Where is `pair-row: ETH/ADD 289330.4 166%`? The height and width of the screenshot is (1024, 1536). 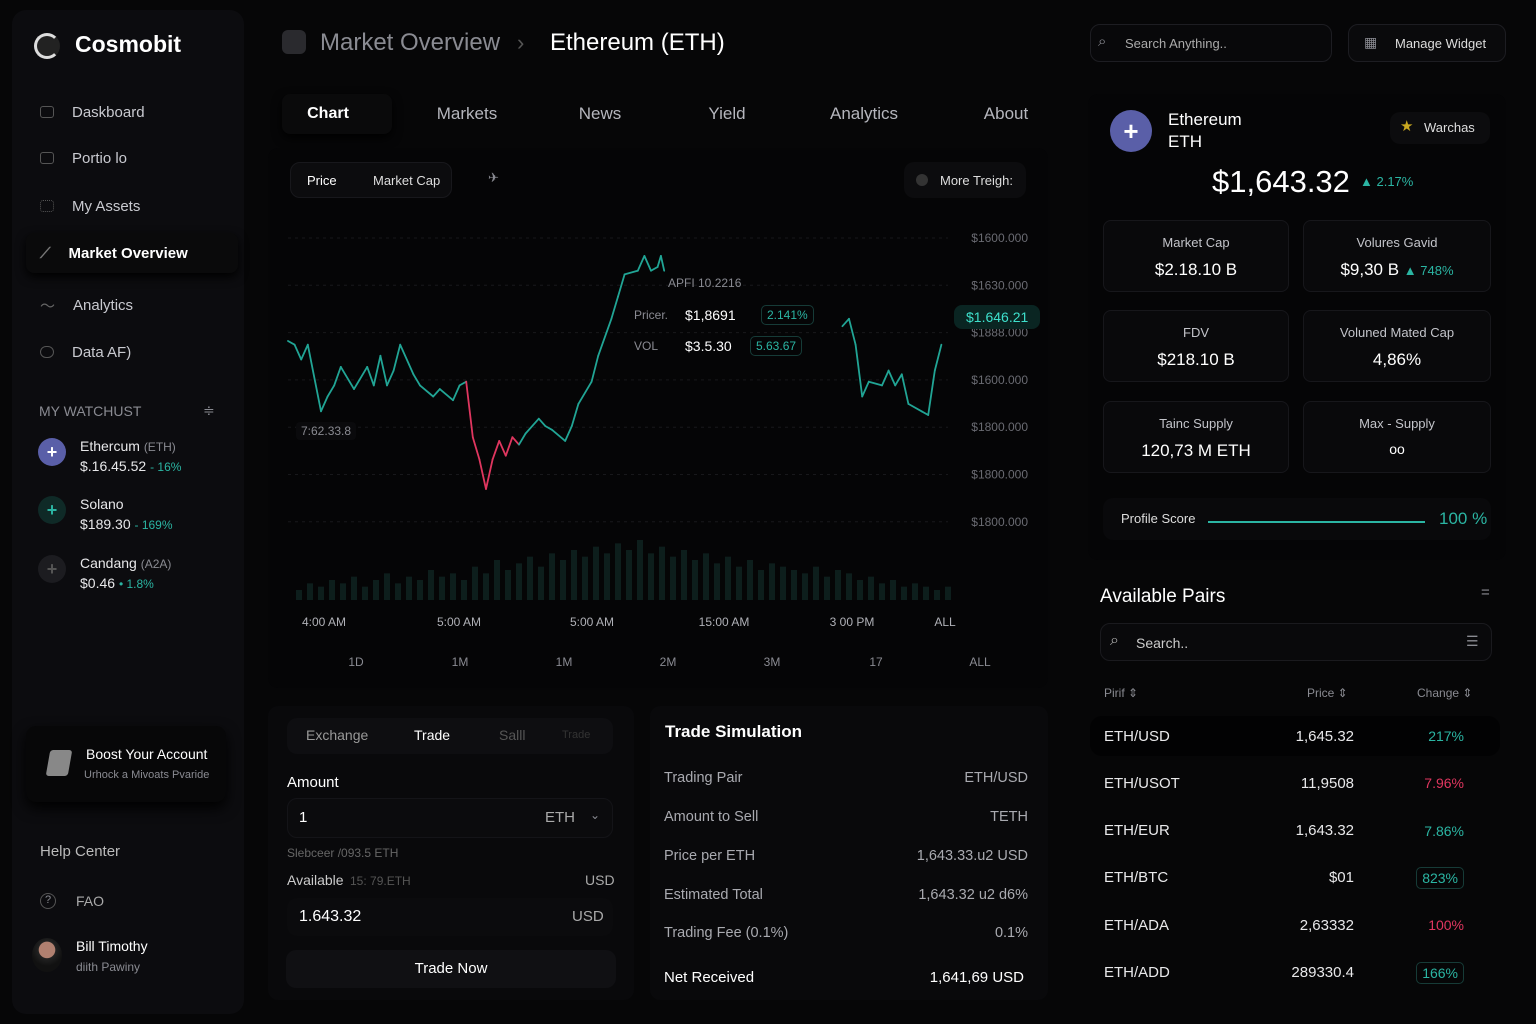 pair-row: ETH/ADD 289330.4 166% is located at coordinates (1295, 973).